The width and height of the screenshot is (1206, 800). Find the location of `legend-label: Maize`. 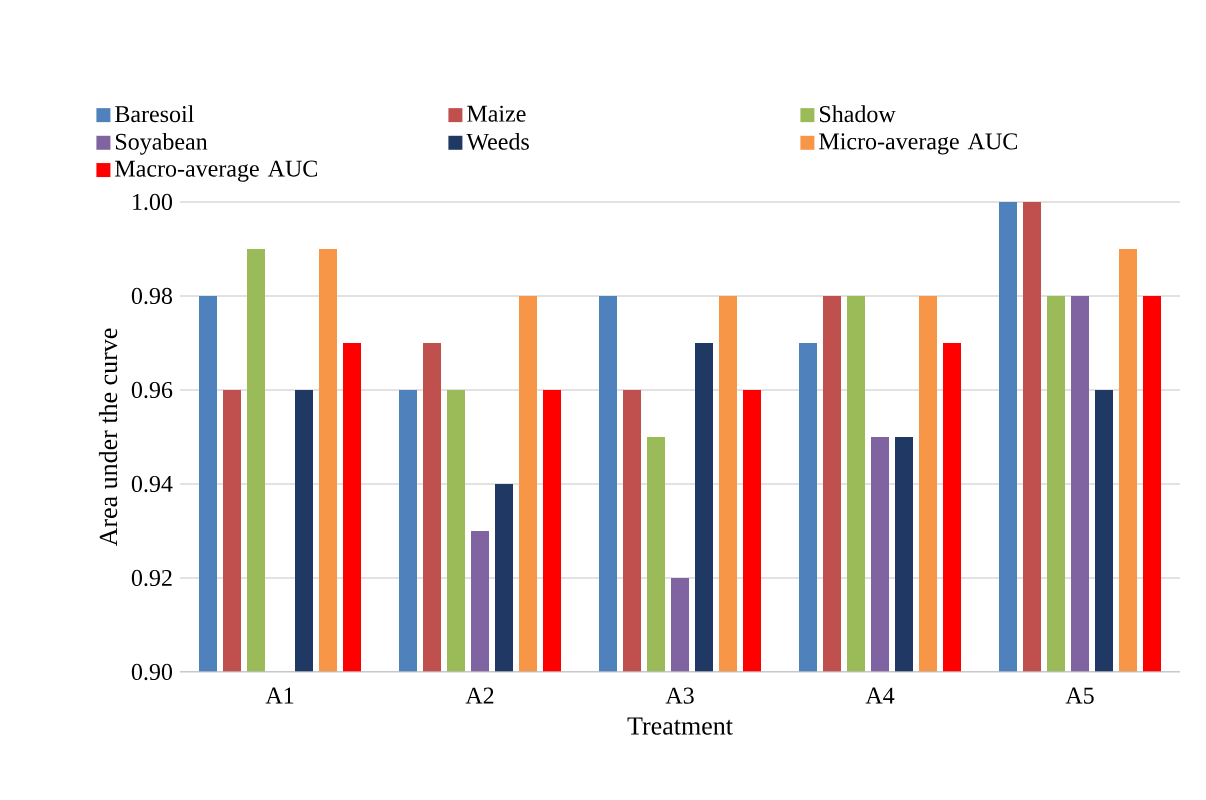

legend-label: Maize is located at coordinates (496, 113).